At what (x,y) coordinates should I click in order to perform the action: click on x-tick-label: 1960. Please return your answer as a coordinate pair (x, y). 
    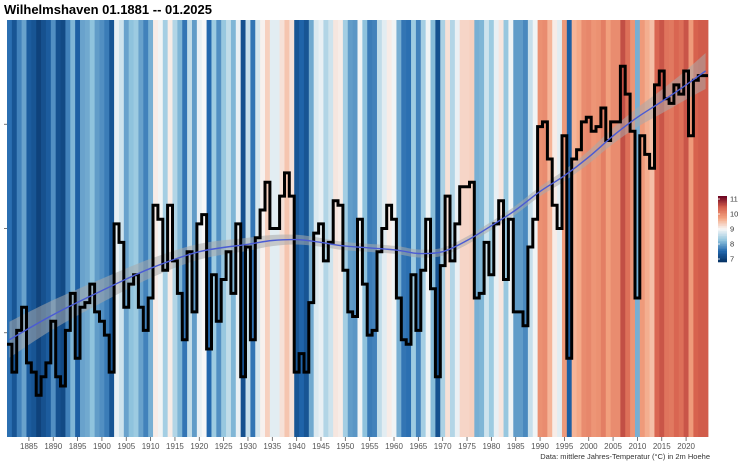
    Looking at the image, I should click on (394, 446).